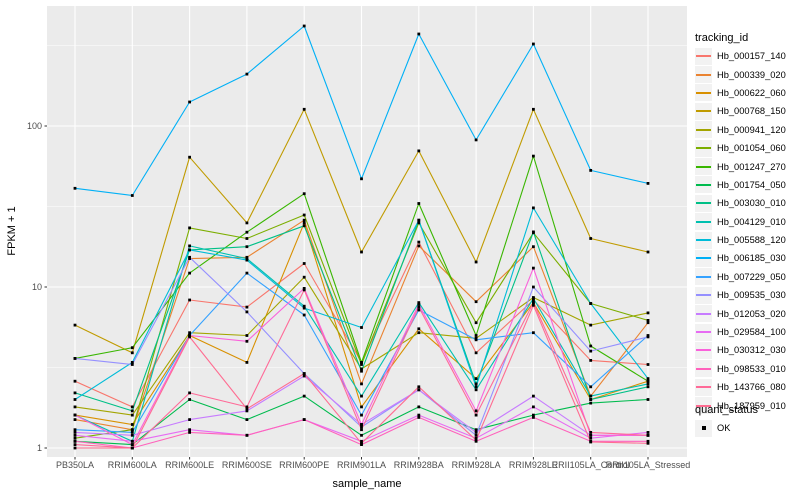 The image size is (800, 500). Describe the element at coordinates (747, 313) in the screenshot. I see `legend-item: Hb_012053_020` at that location.